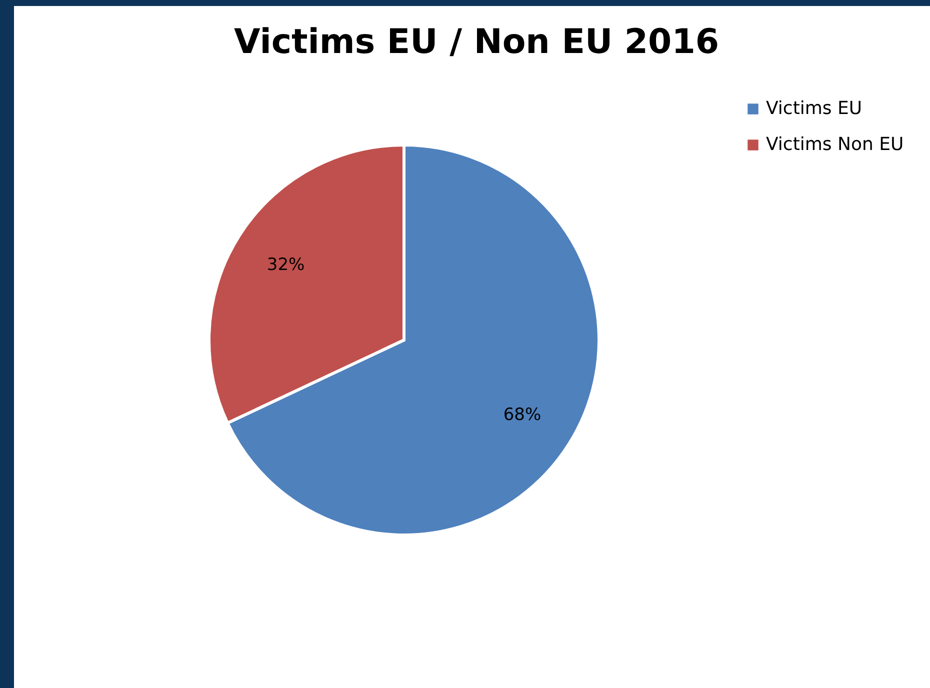 This screenshot has width=930, height=688. Describe the element at coordinates (522, 415) in the screenshot. I see `data-label: 68%` at that location.